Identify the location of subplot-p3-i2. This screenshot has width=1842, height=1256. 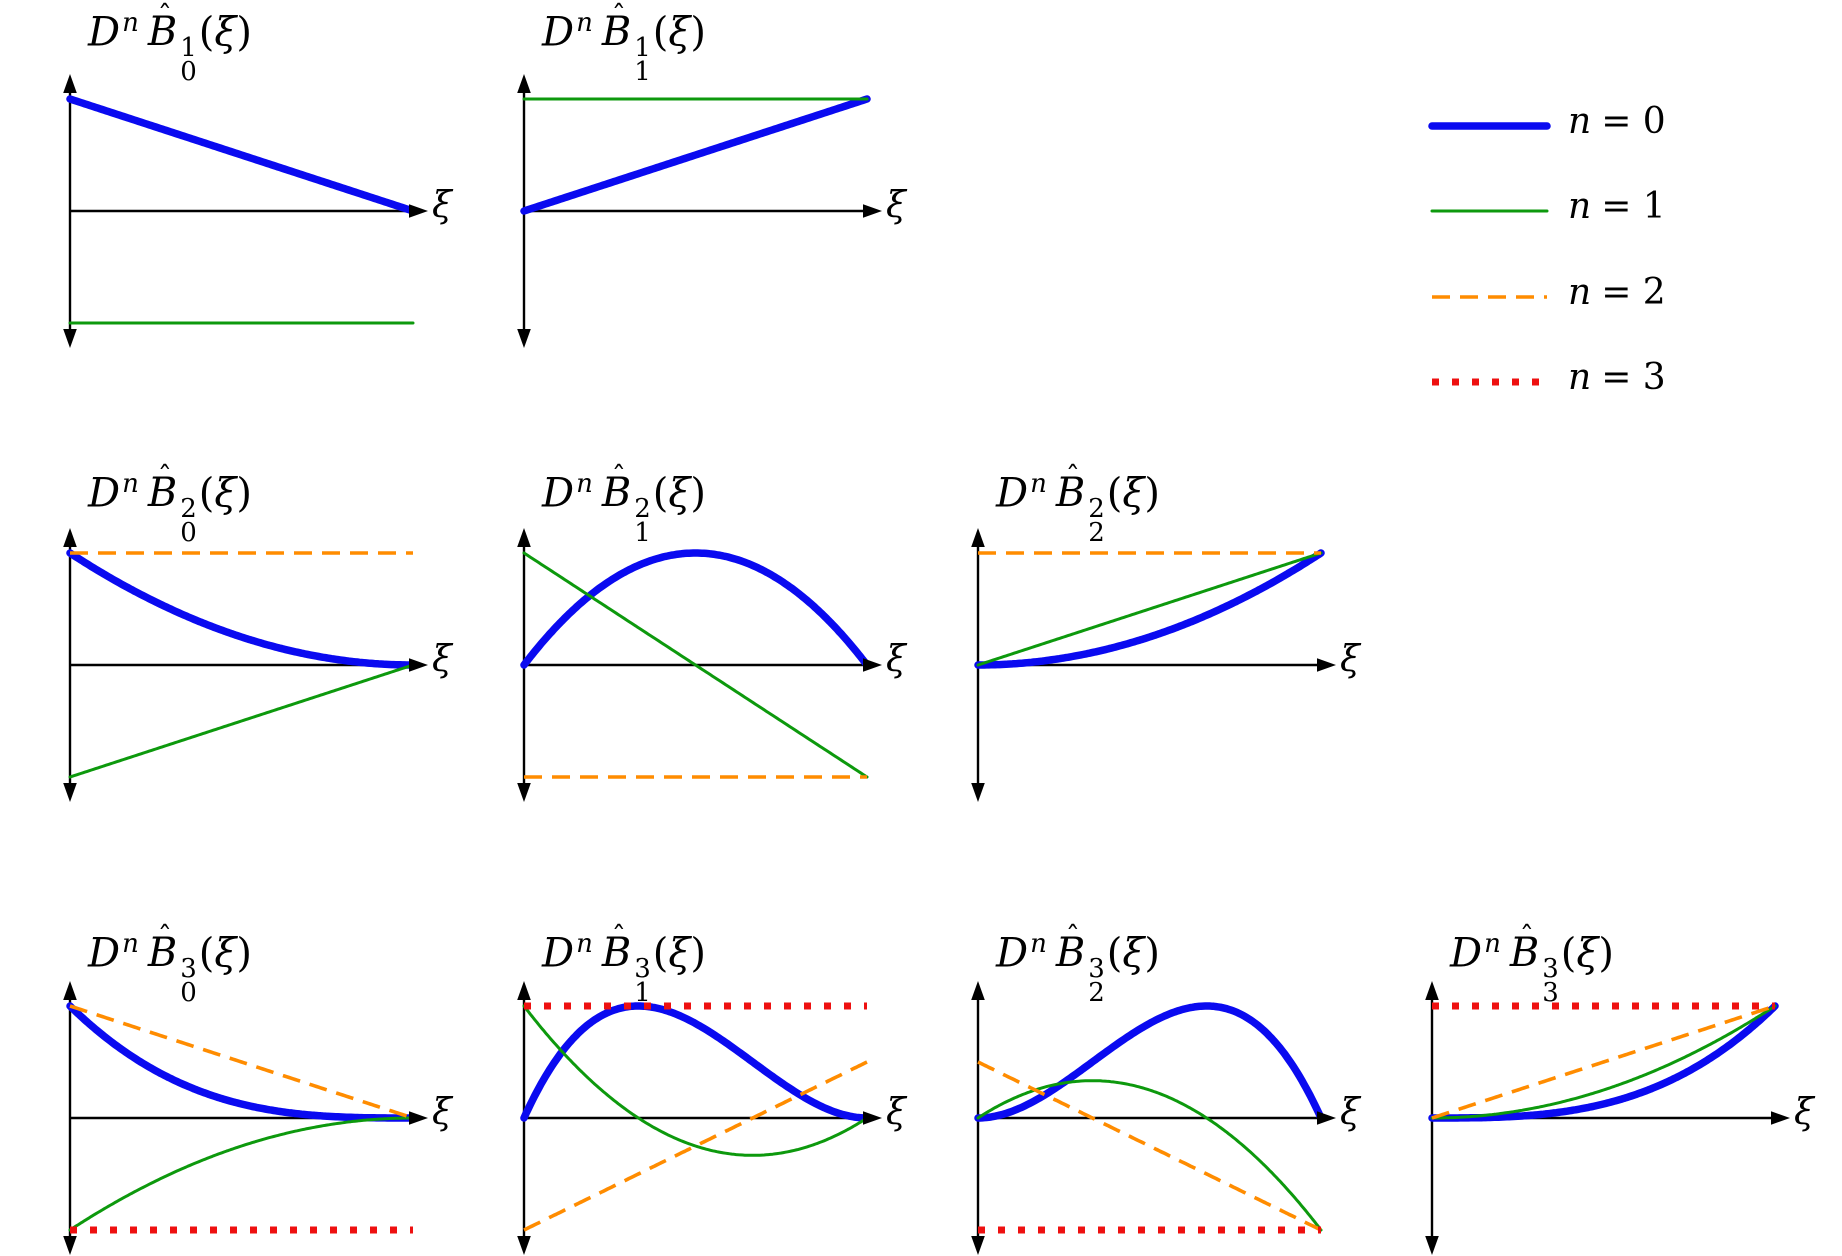
(1153, 1118).